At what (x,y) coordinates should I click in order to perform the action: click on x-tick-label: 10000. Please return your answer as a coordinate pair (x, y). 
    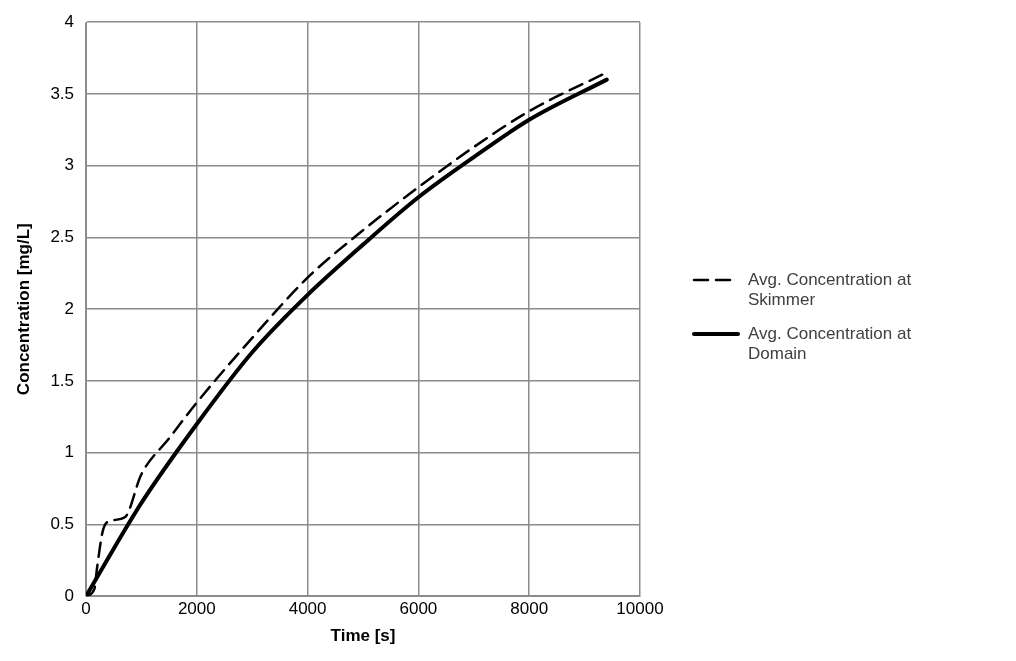
    Looking at the image, I should click on (640, 609).